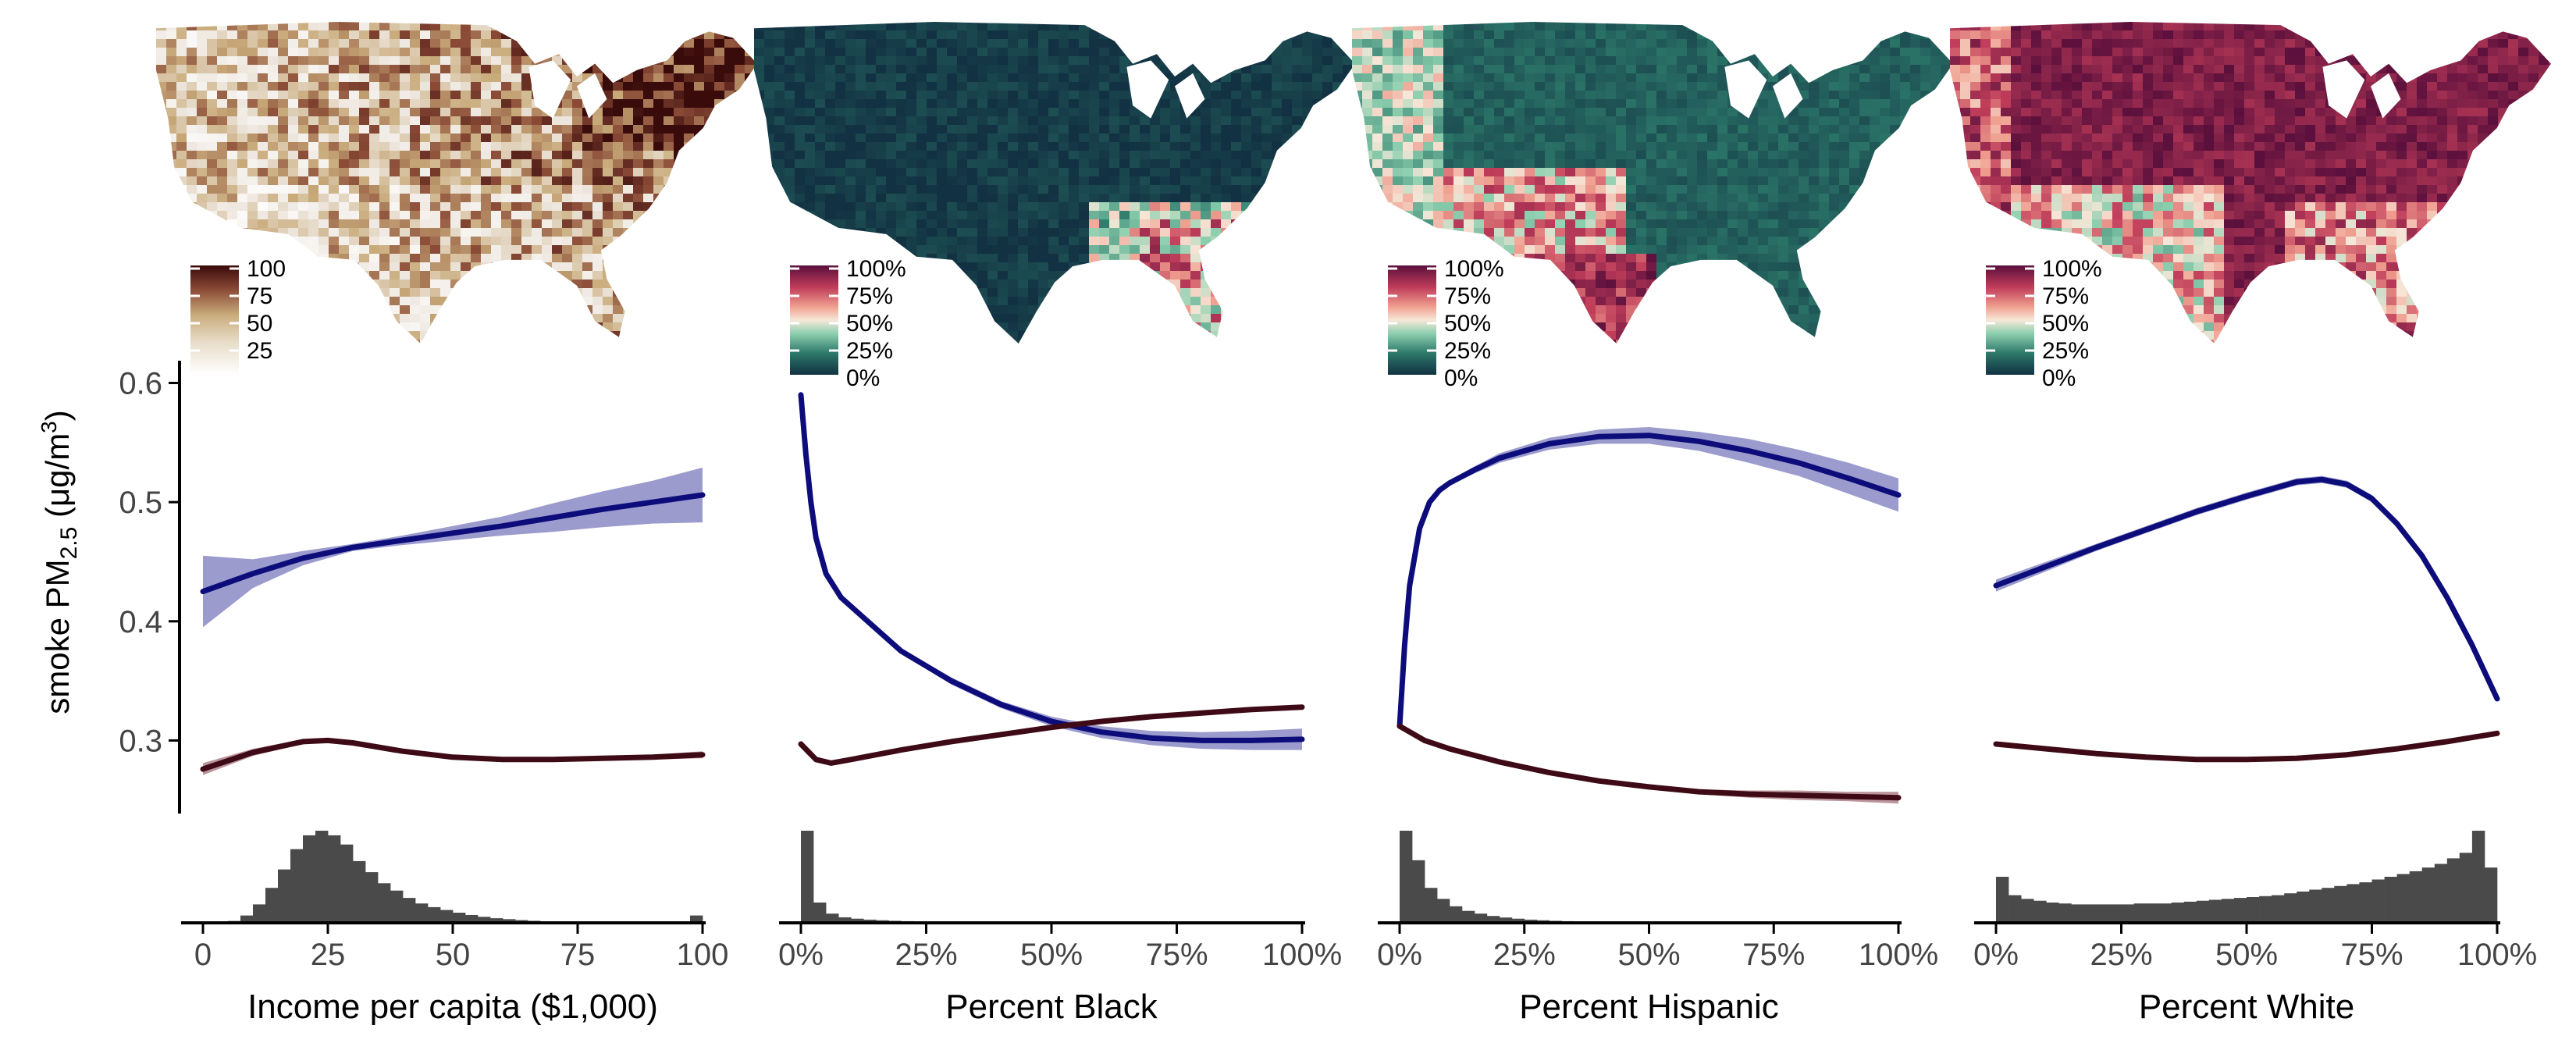 Image resolution: width=2576 pixels, height=1054 pixels. I want to click on y-axis-title-unit: (μg/m, so click(57, 480).